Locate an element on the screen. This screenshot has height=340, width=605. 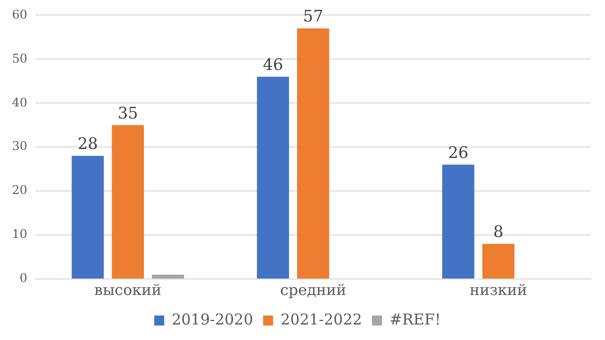
x-tick-label: средний is located at coordinates (313, 289).